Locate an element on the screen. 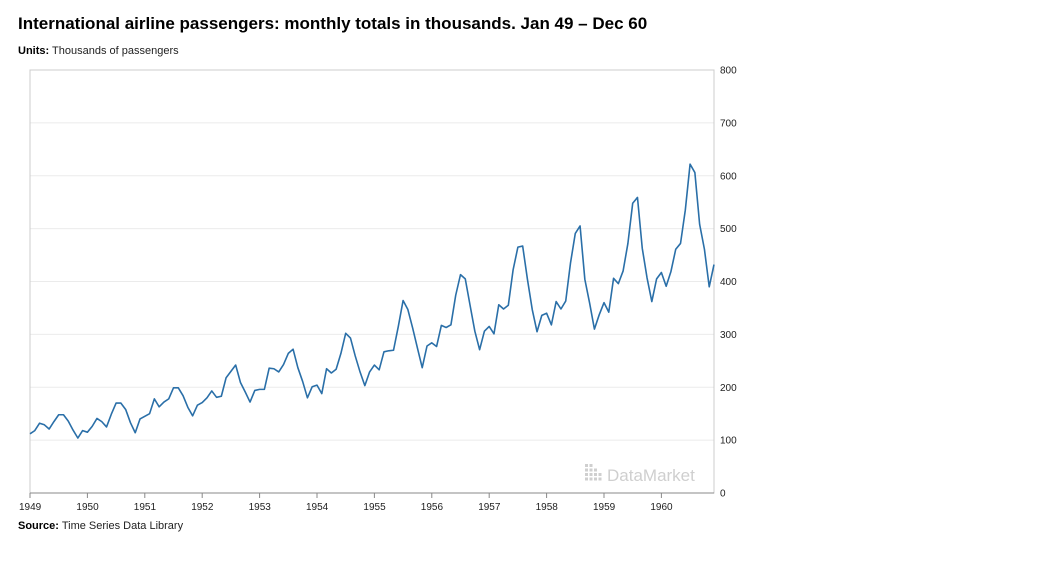 This screenshot has width=1040, height=561. y-axis-ticks: 0 100 200 300 400 500 600 700 800 is located at coordinates (728, 283).